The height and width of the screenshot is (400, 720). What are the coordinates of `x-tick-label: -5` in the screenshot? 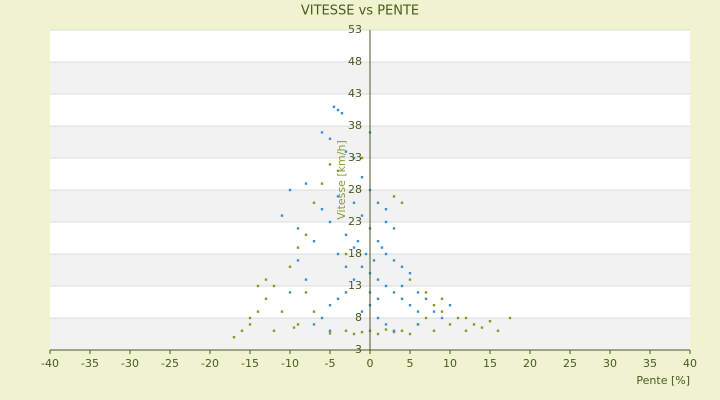 It's located at (330, 363).